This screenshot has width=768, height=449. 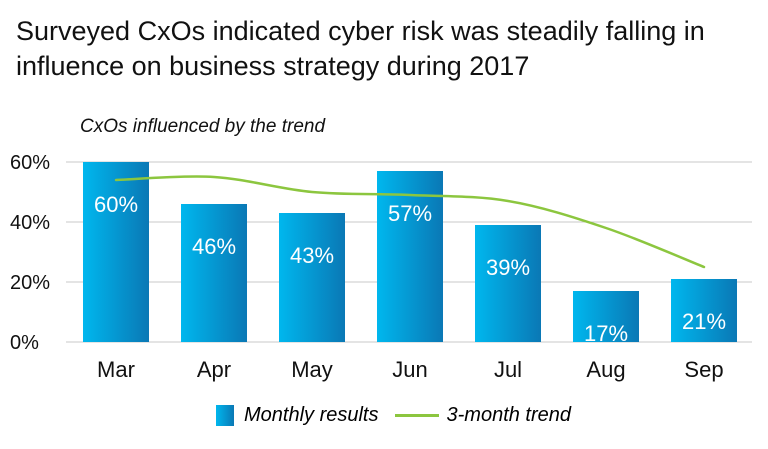 What do you see at coordinates (116, 204) in the screenshot?
I see `bar-value-label: 60%` at bounding box center [116, 204].